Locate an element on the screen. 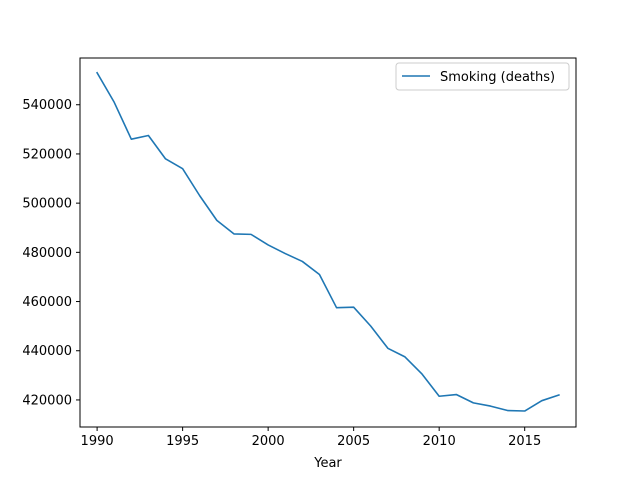  legend-label: Smoking (deaths) is located at coordinates (497, 77).